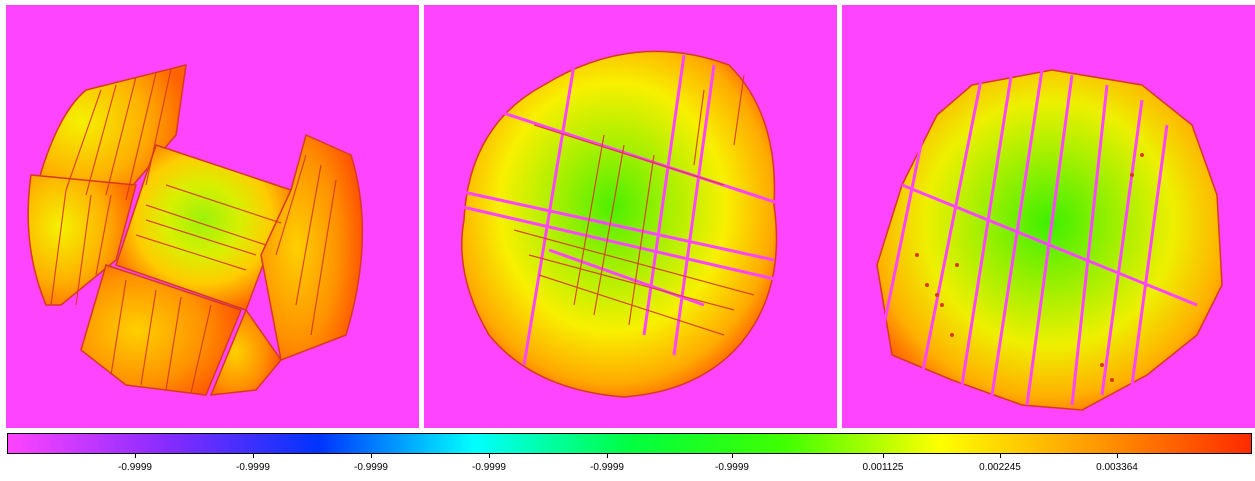  What do you see at coordinates (629, 443) in the screenshot?
I see `colorbar` at bounding box center [629, 443].